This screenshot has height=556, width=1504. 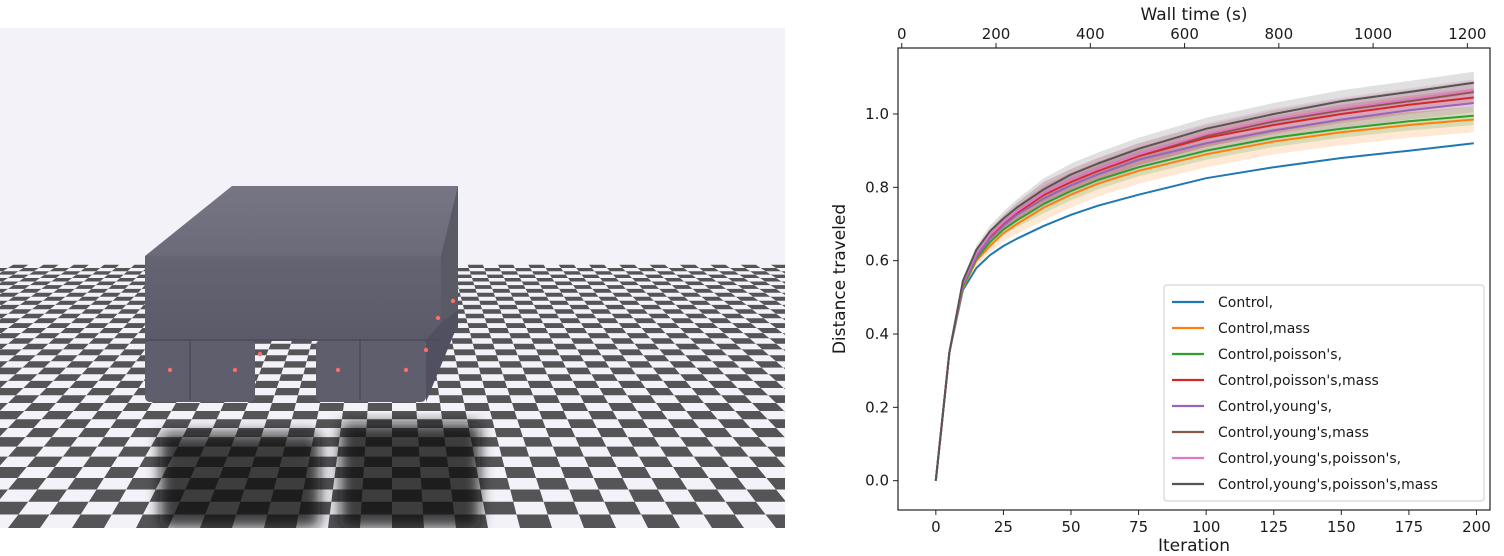 I want to click on x-tick-label: 100, so click(x=1206, y=527).